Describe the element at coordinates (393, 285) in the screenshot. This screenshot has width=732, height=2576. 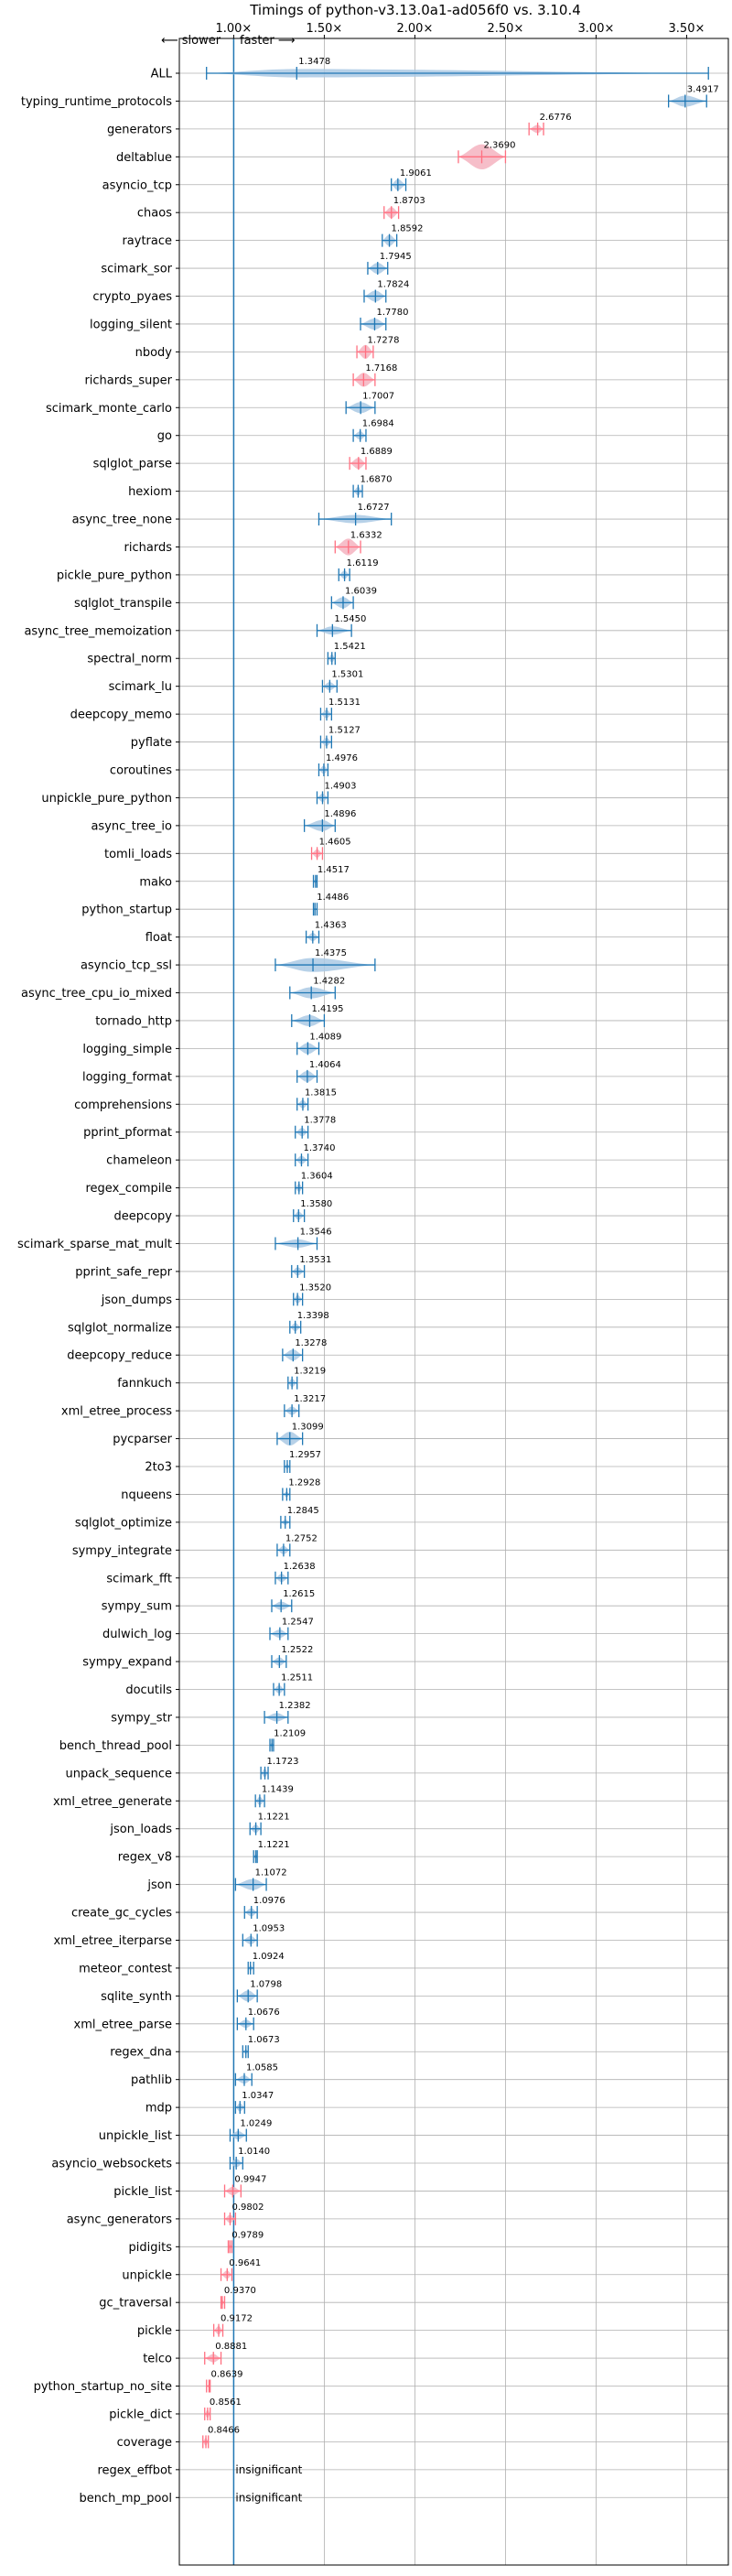
I see `value-label: 1.7824` at that location.